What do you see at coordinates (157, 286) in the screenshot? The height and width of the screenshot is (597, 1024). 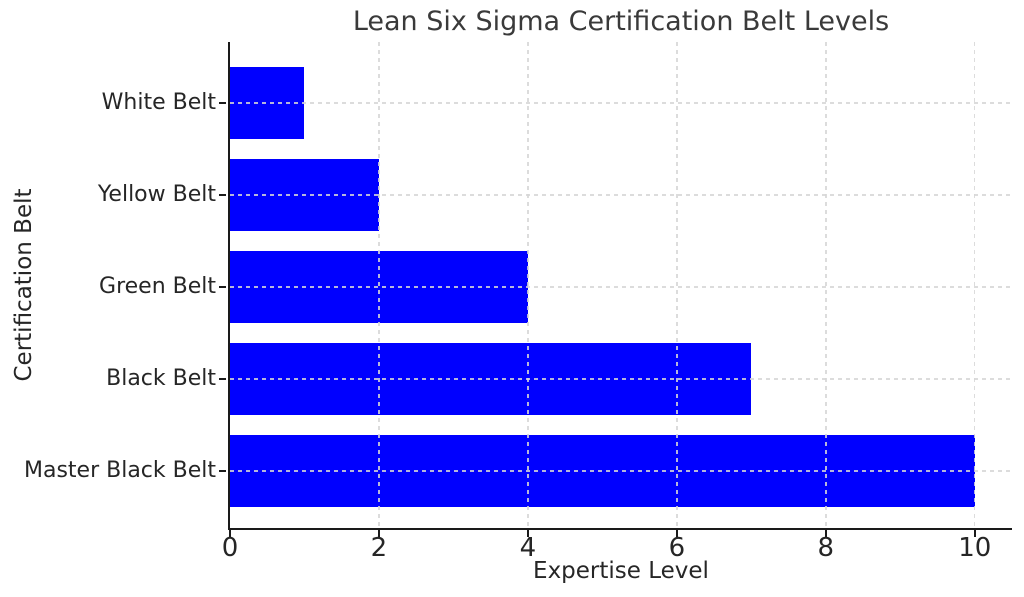 I see `y-tick-label: Green Belt` at bounding box center [157, 286].